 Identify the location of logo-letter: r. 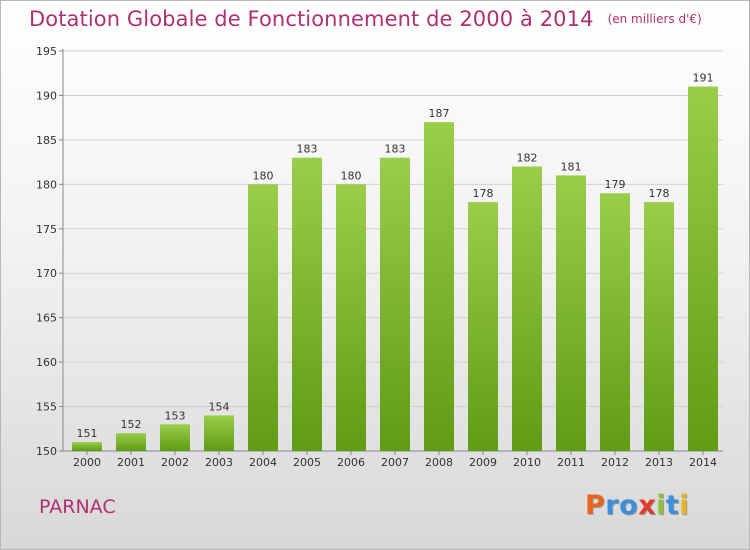
(612, 505).